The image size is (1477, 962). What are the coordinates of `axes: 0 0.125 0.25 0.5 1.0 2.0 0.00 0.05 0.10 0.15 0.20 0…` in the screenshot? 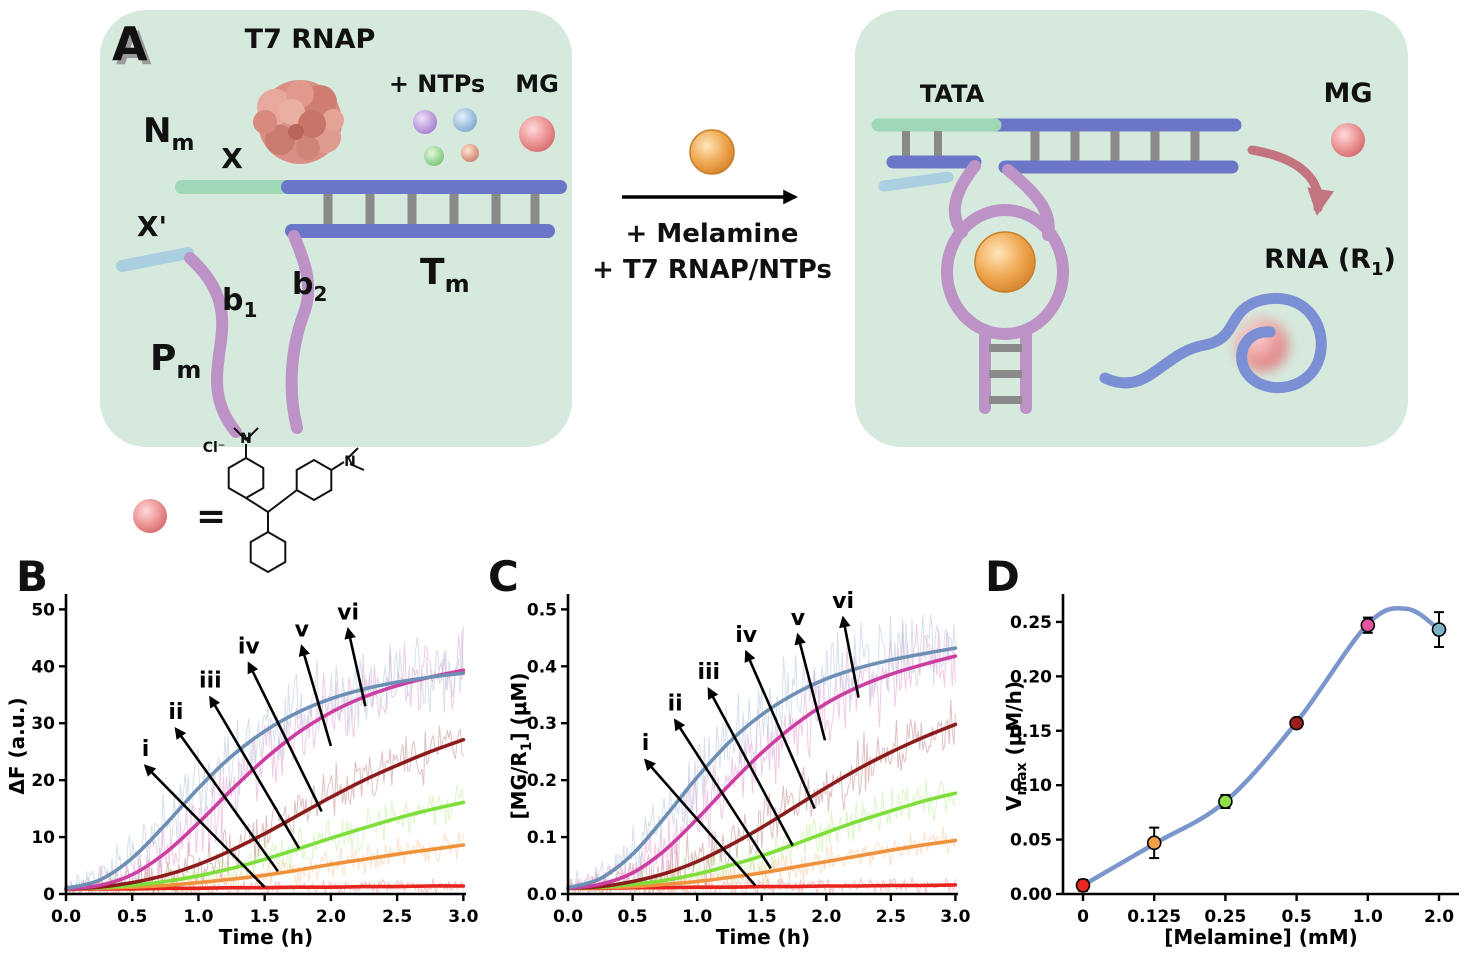 It's located at (1230, 771).